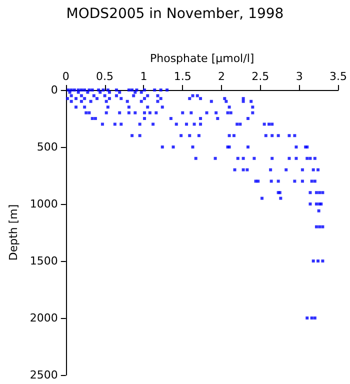 Image resolution: width=350 pixels, height=384 pixels. What do you see at coordinates (175, 14) in the screenshot?
I see `chart-title: MODS2005 in November, 1998` at bounding box center [175, 14].